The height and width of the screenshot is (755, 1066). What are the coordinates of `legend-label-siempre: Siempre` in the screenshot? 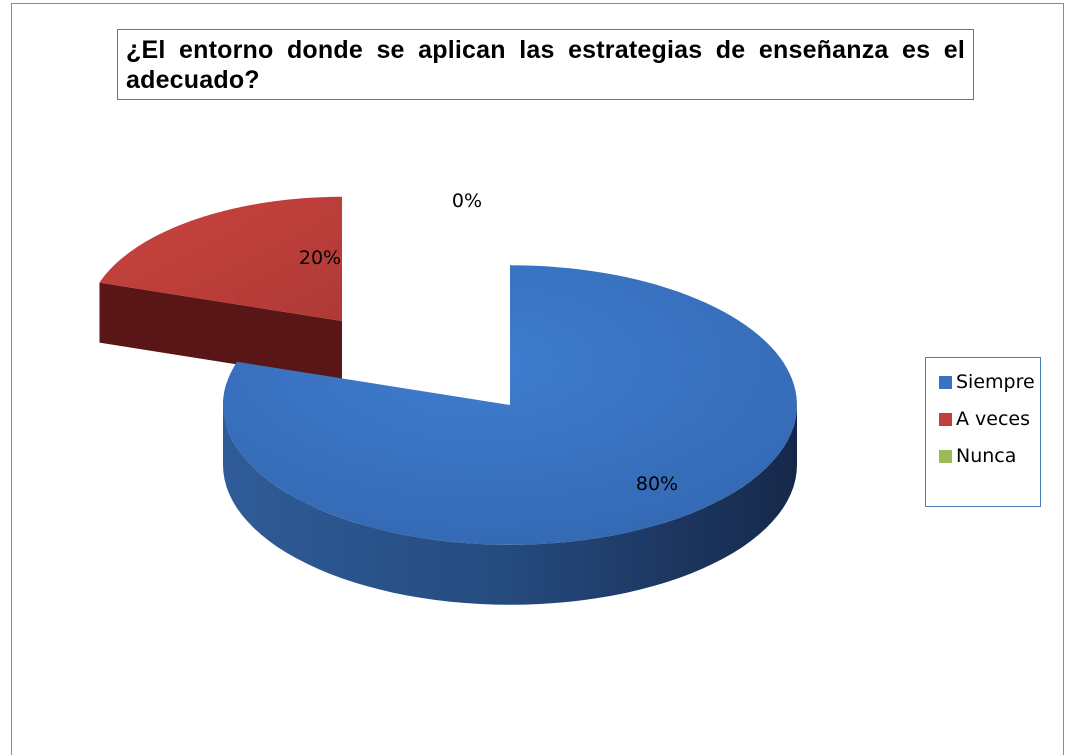 It's located at (995, 382).